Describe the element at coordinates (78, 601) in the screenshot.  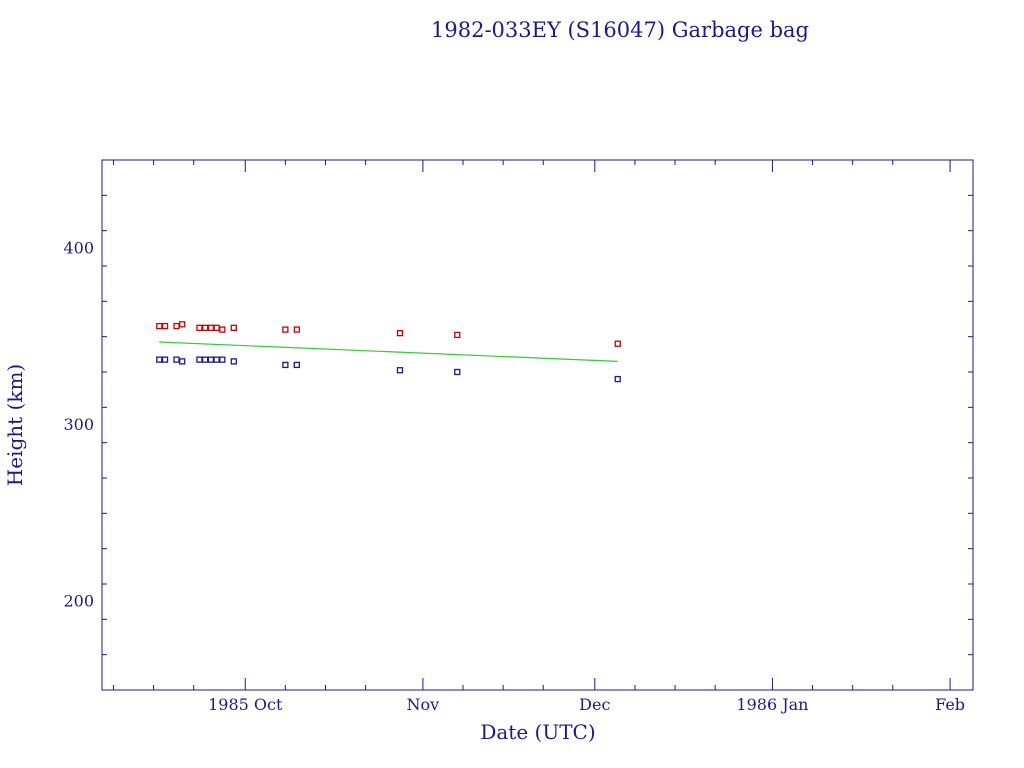
I see `y-tick-label: 200` at that location.